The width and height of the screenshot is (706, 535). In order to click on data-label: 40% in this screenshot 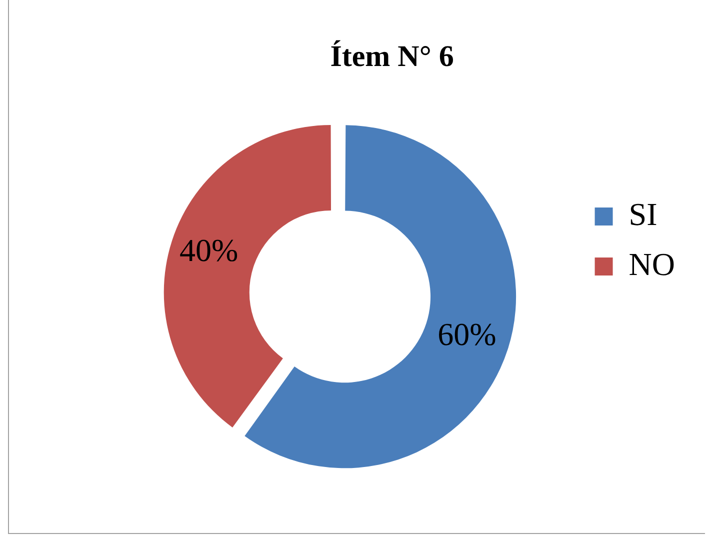, I will do `click(208, 250)`.